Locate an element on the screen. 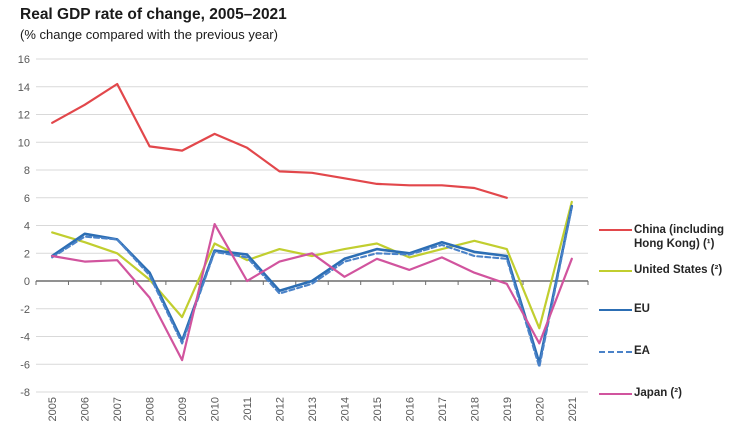 The image size is (740, 441). legend-swatch-japan is located at coordinates (615, 393).